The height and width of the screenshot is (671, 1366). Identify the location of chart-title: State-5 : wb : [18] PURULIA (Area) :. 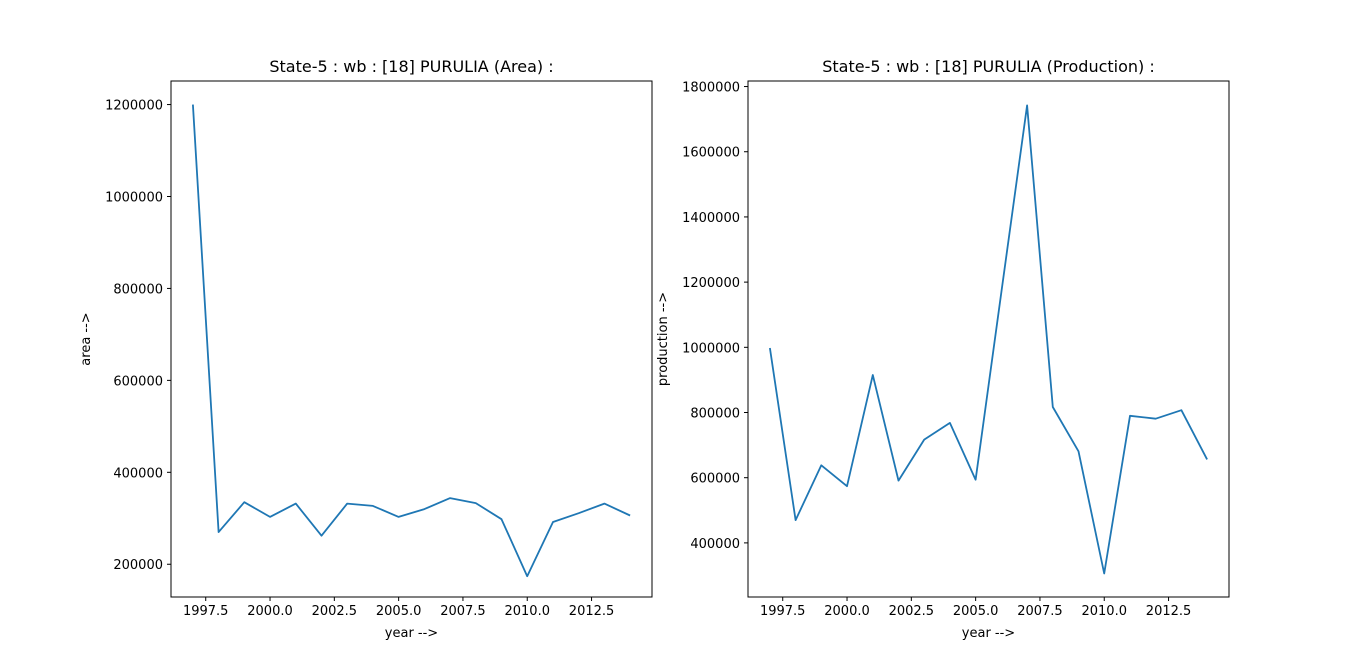
(411, 66).